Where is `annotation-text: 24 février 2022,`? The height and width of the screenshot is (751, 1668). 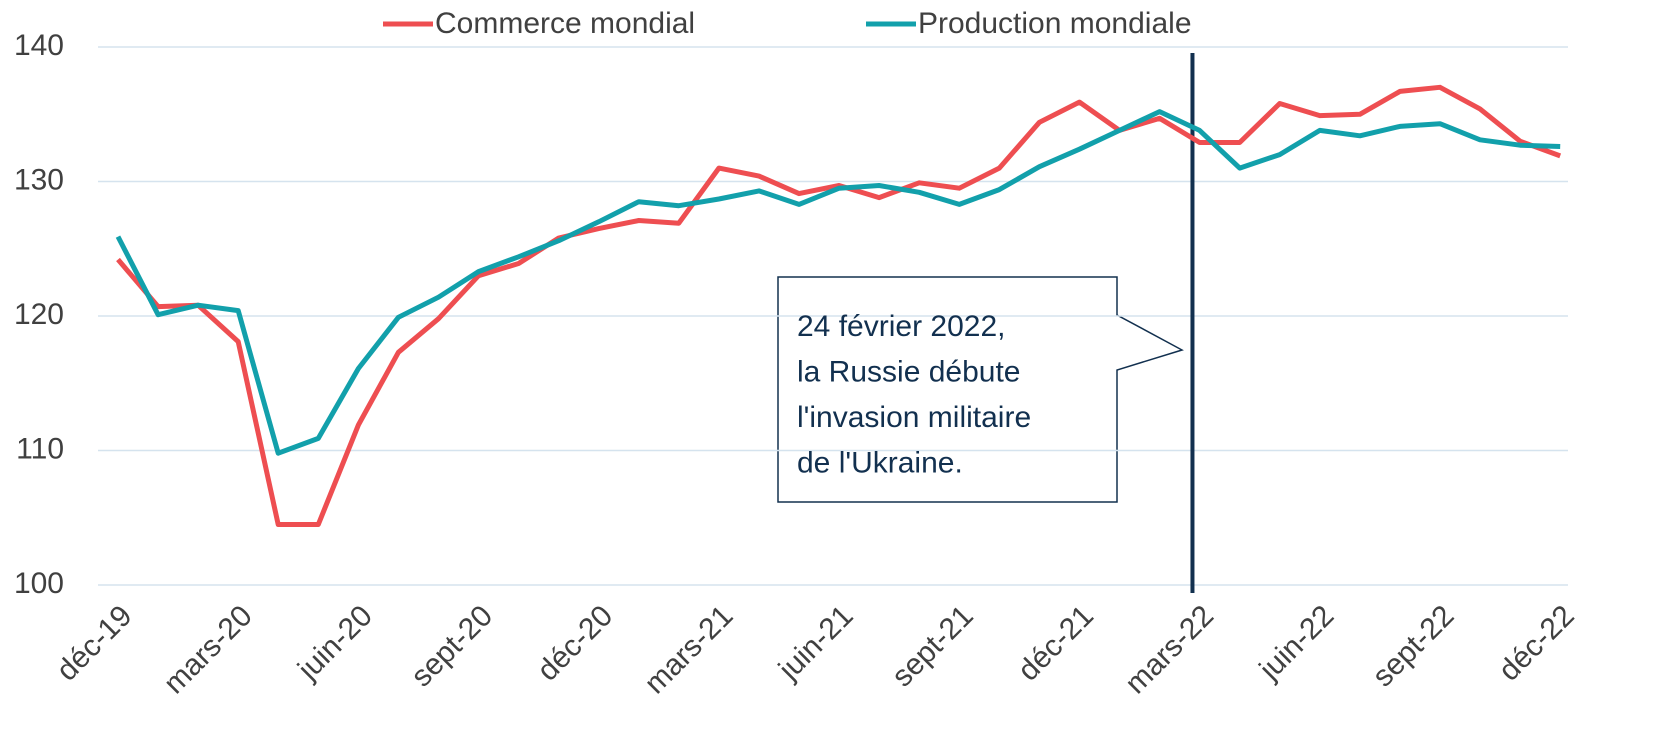 annotation-text: 24 février 2022, is located at coordinates (901, 326).